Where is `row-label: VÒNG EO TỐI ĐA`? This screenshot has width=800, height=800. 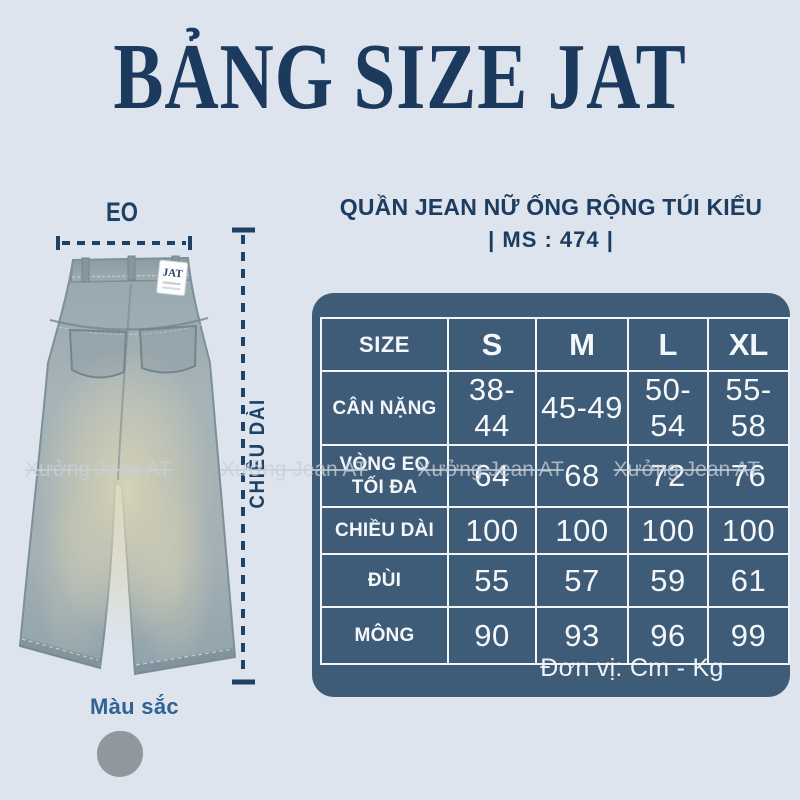
row-label: VÒNG EO TỐI ĐA is located at coordinates (384, 476).